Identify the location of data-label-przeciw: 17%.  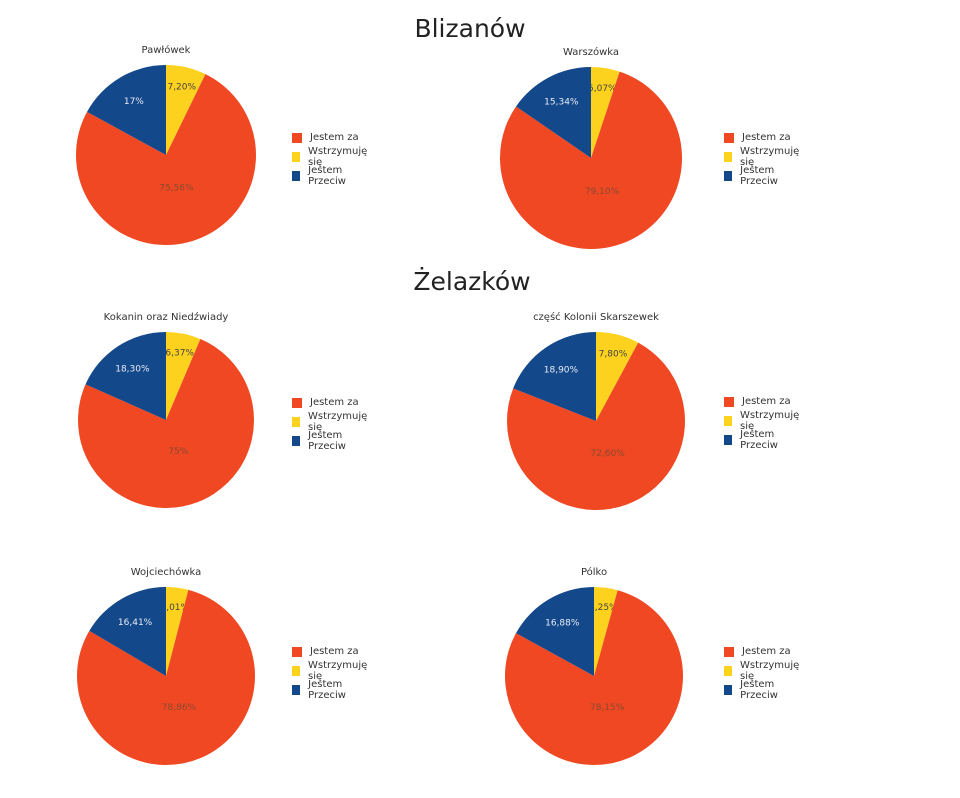
(134, 102).